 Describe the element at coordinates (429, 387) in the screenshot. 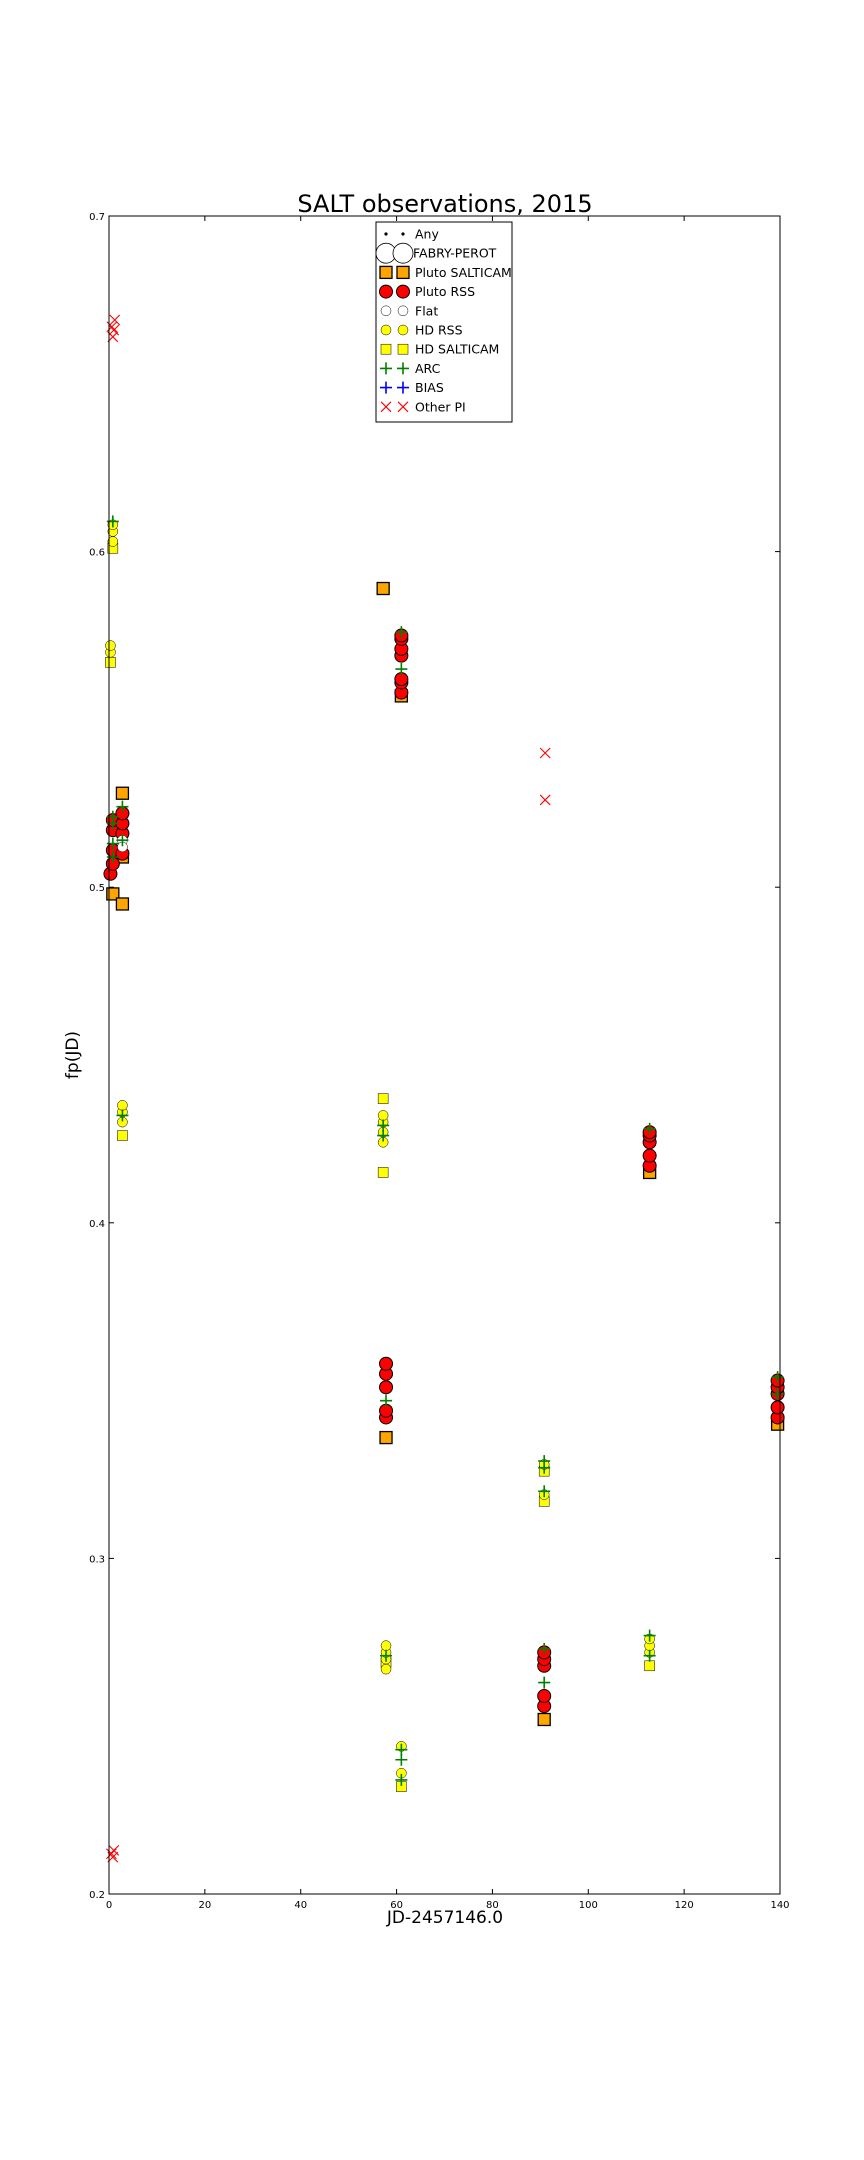

I see `legend-label-bias: BIAS` at that location.